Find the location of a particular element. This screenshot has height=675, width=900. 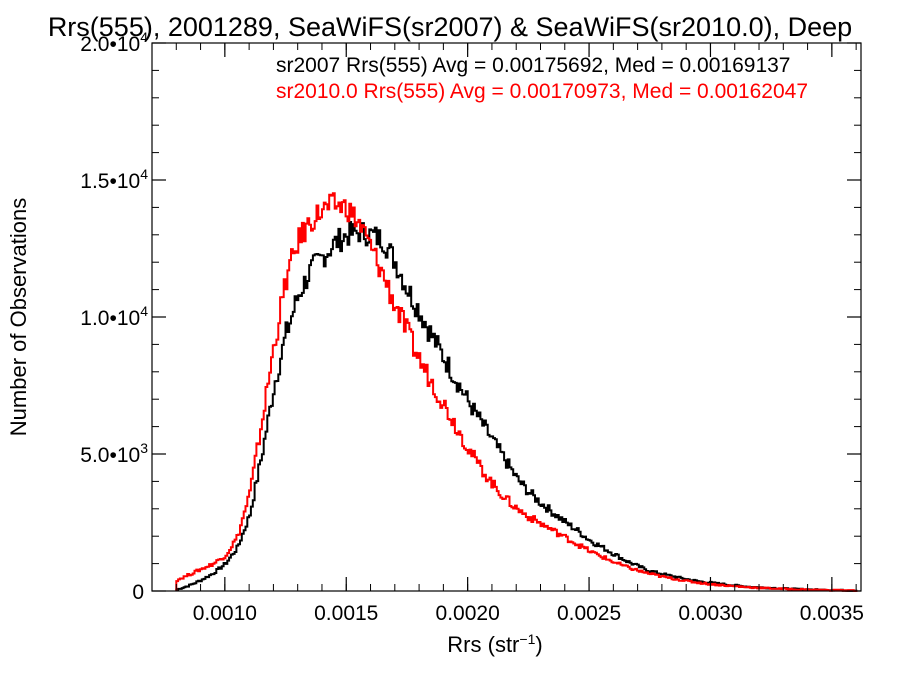

x-tick-label-4: 0.0030 is located at coordinates (710, 613).